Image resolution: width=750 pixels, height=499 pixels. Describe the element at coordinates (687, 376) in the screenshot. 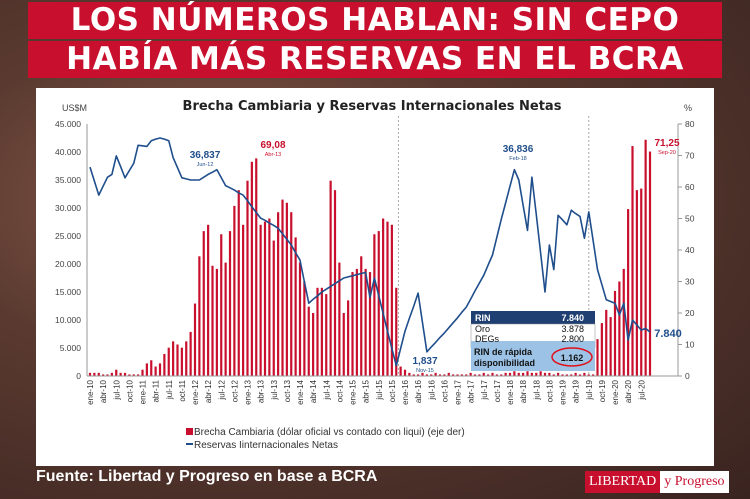

I see `right-tick-label: 0` at that location.